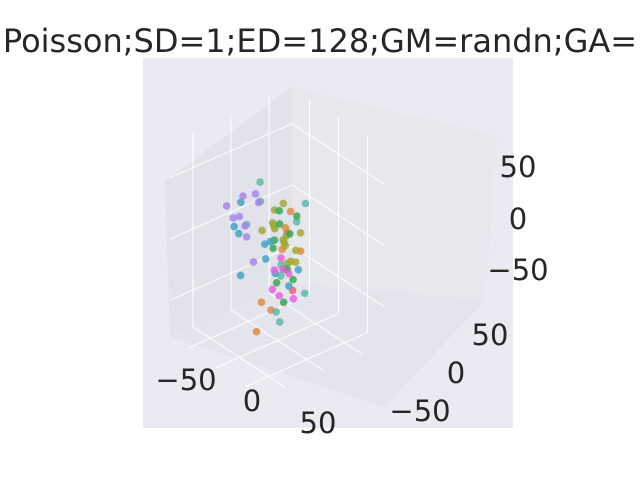 Image resolution: width=640 pixels, height=480 pixels. I want to click on y-tick-label: 0, so click(456, 373).